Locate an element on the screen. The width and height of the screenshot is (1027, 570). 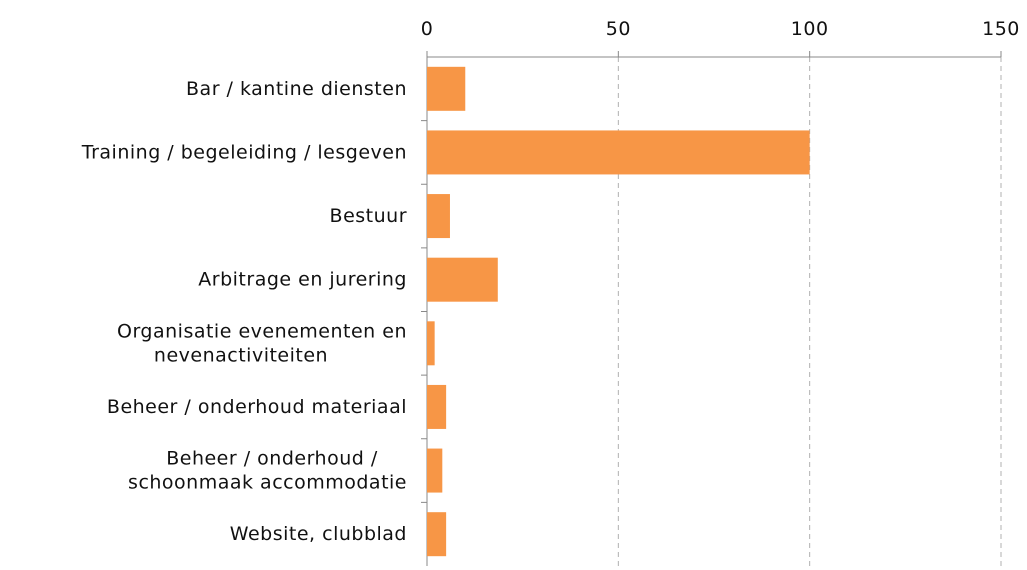
x-tick-label: 100 is located at coordinates (810, 29).